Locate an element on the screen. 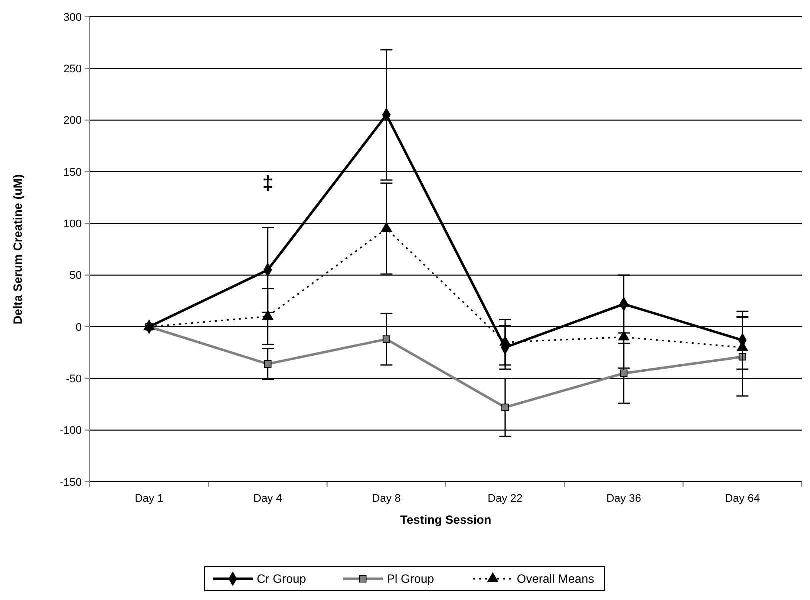  x-tick-label: Day 1 is located at coordinates (149, 499).